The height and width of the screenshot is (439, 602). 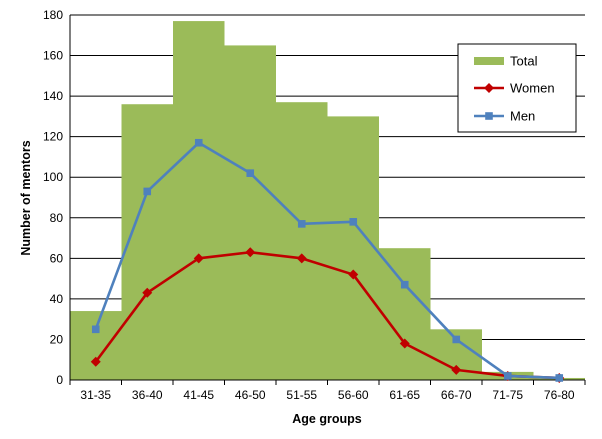 What do you see at coordinates (489, 88) in the screenshot?
I see `legend-marker-women` at bounding box center [489, 88].